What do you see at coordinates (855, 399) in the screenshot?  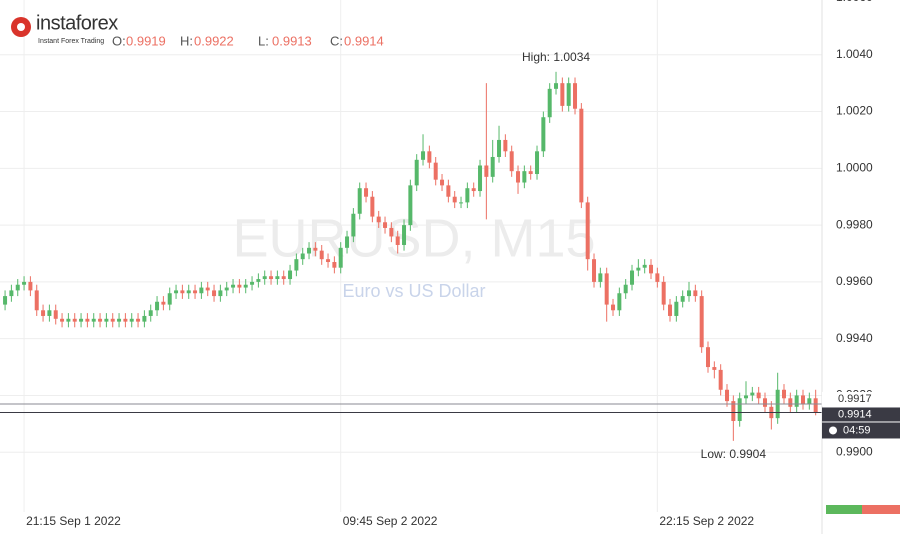 I see `price-tag-label: 0.9917` at bounding box center [855, 399].